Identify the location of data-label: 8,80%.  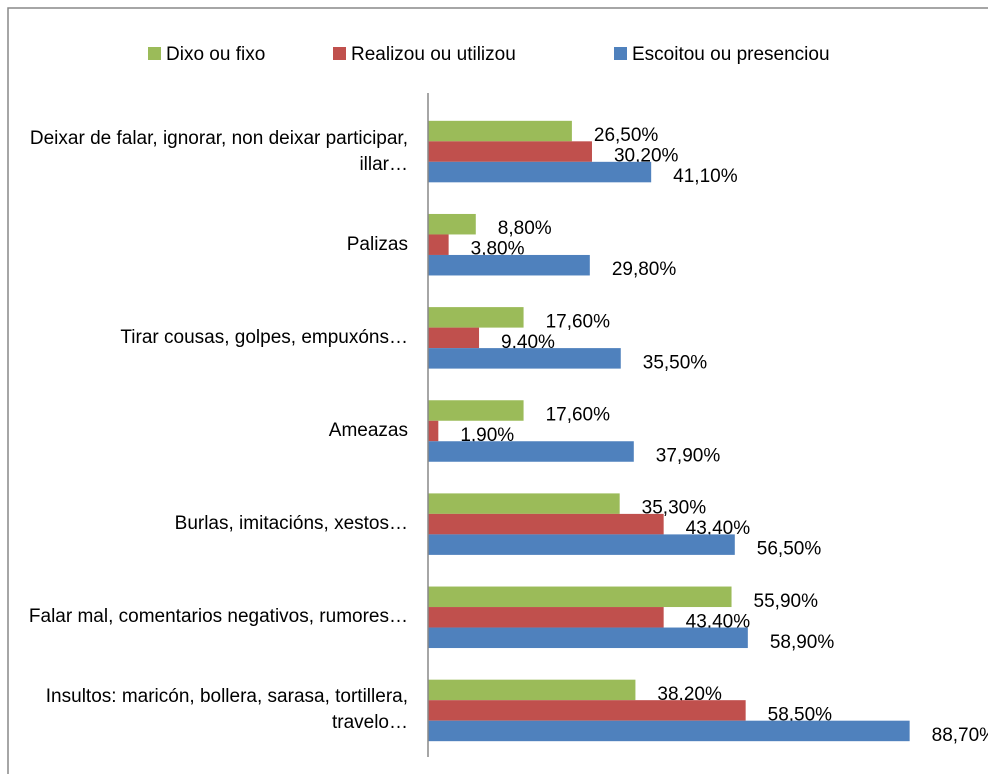
(525, 228).